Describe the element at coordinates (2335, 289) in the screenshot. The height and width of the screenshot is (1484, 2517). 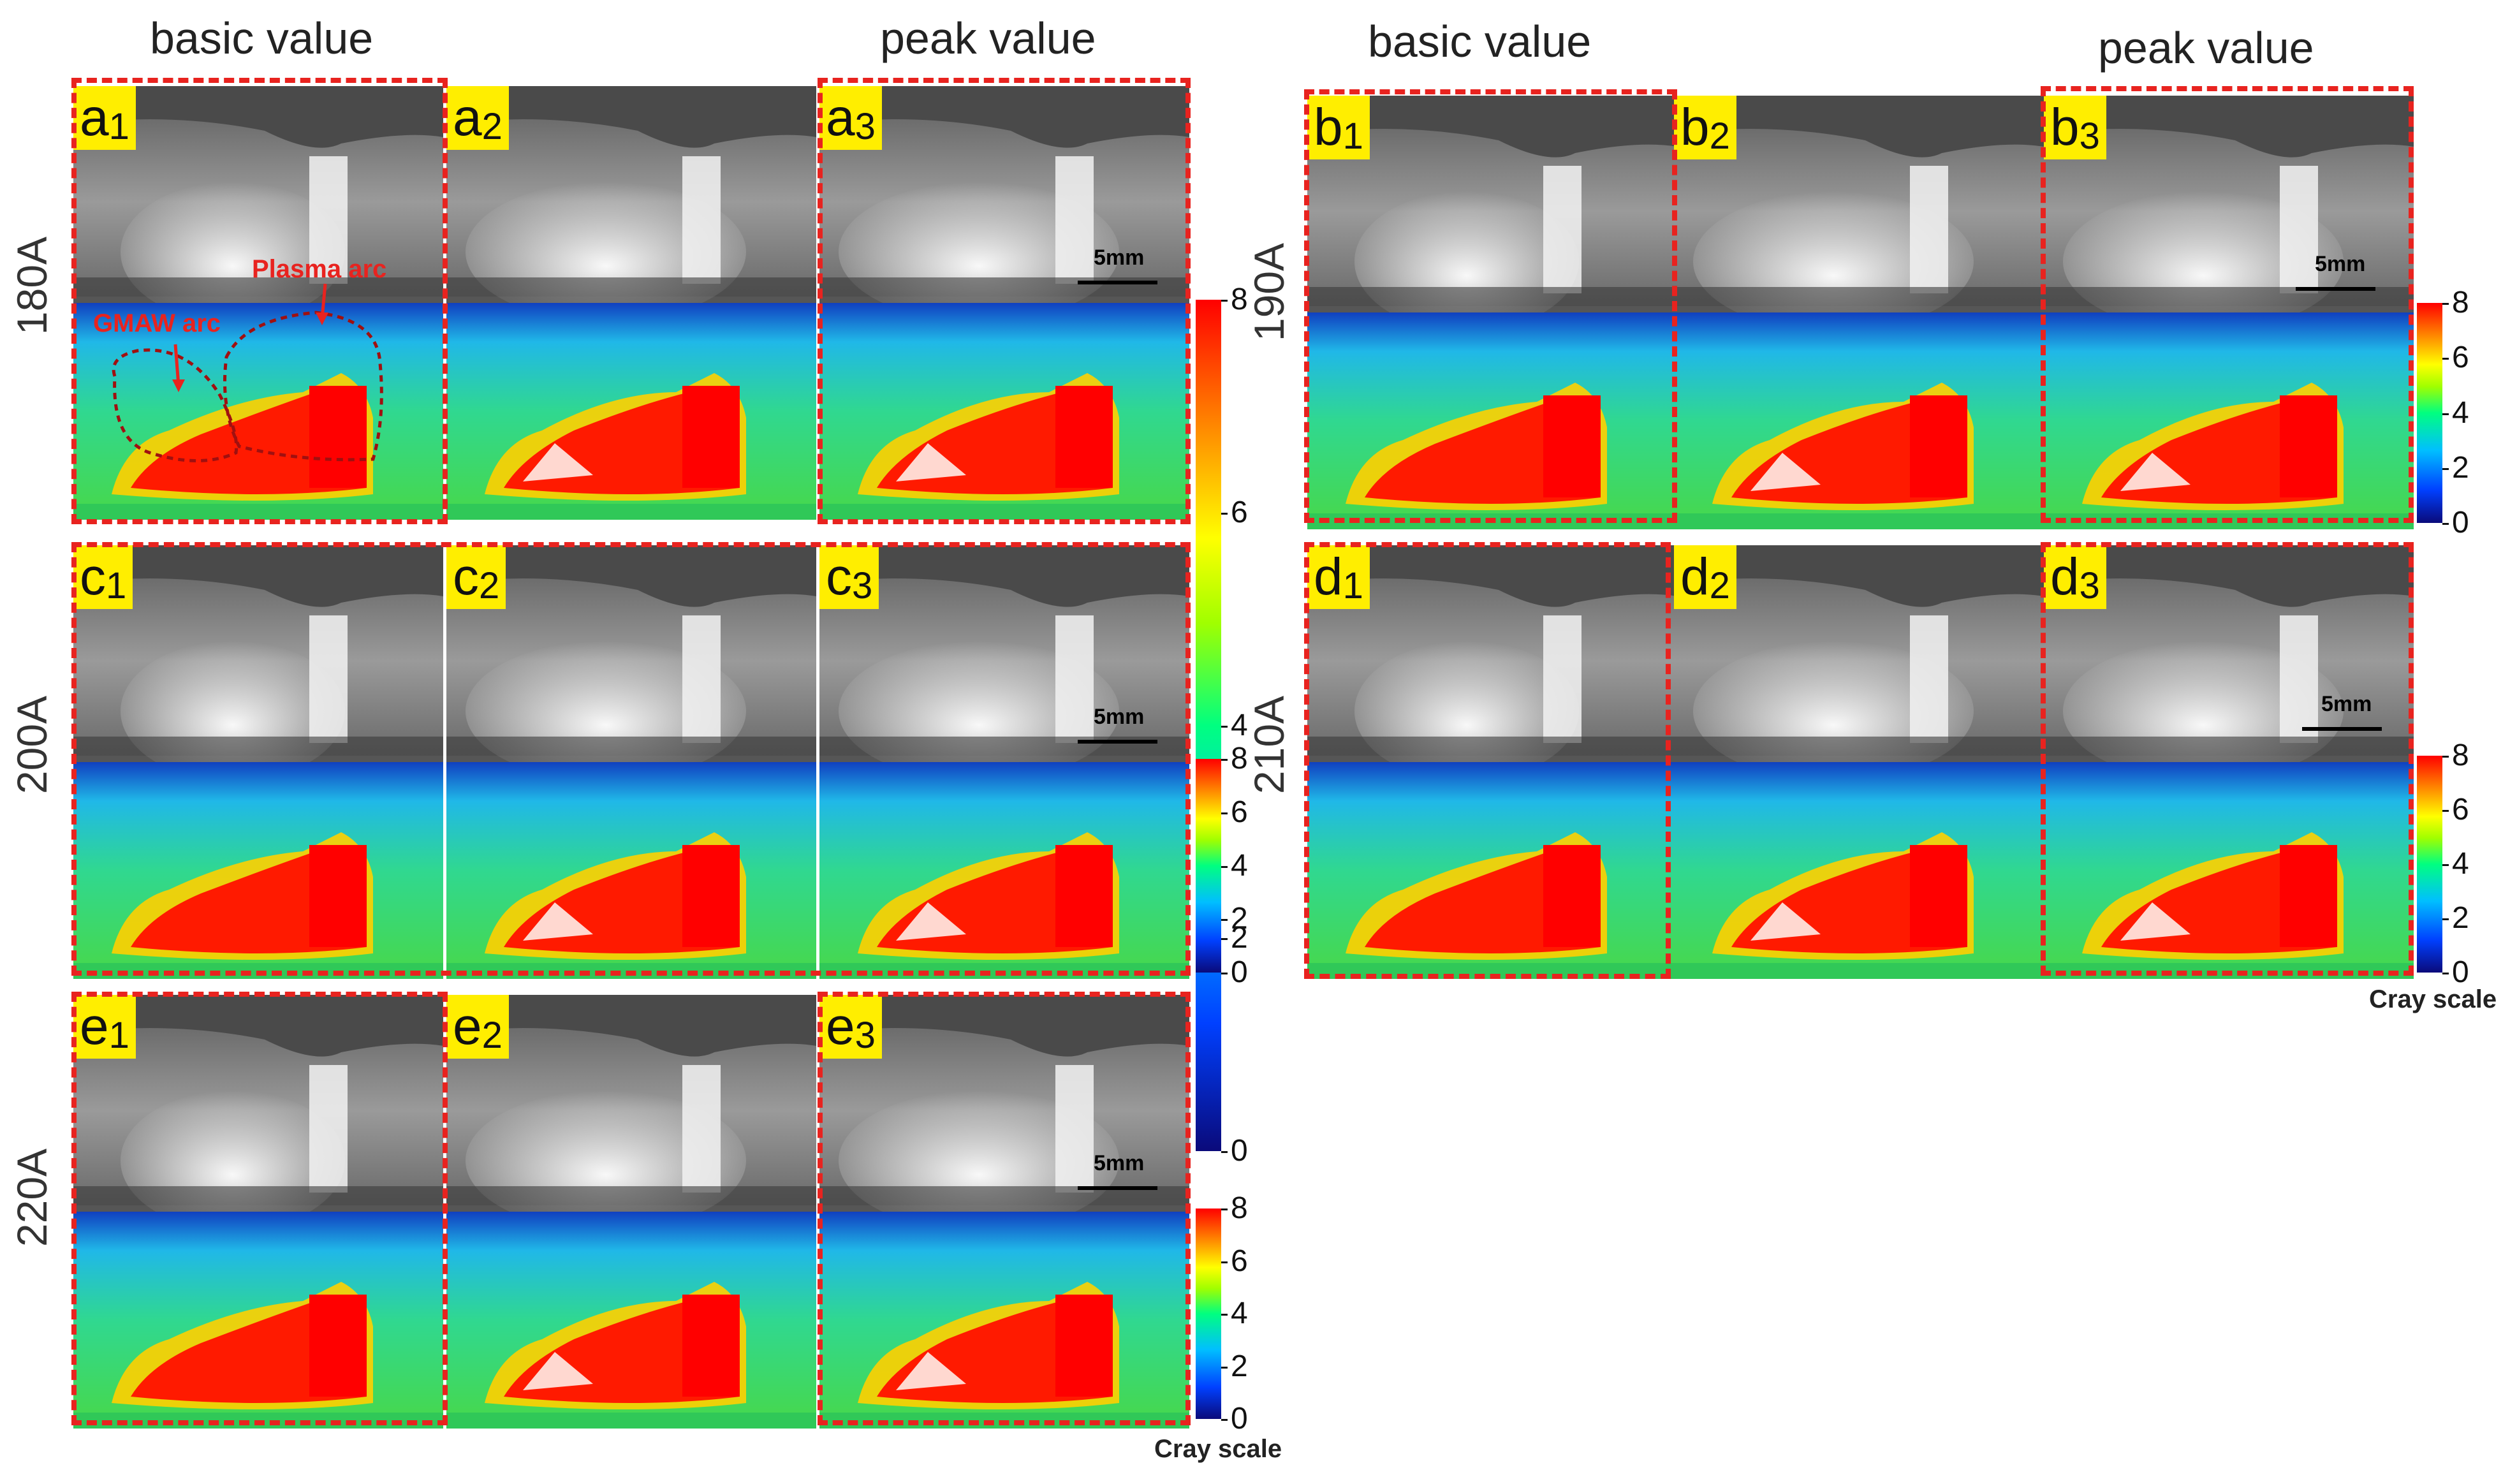
I see `scale-bar-b3` at that location.